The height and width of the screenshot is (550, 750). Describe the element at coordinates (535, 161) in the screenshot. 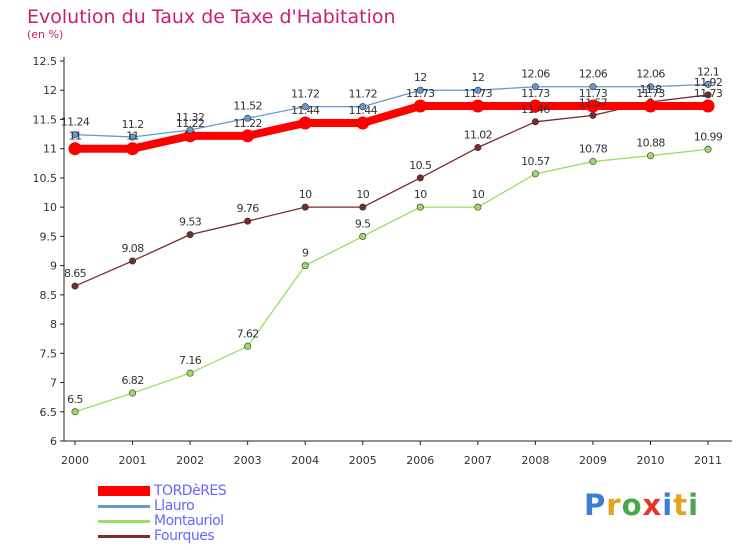

I see `data-label: 10.57` at that location.